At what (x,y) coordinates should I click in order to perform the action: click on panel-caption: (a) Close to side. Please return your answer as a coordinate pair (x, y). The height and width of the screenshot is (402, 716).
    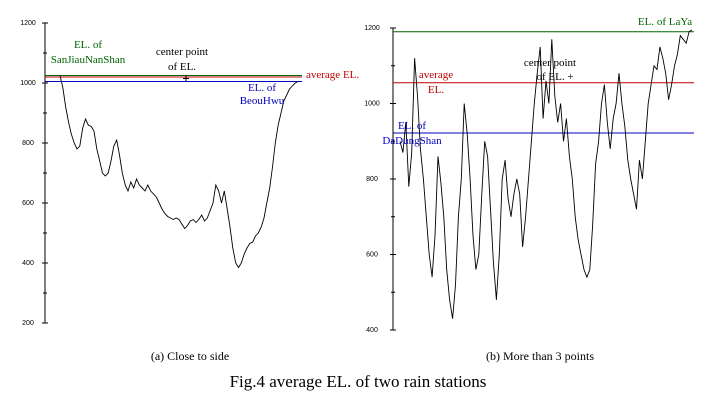
    Looking at the image, I should click on (190, 356).